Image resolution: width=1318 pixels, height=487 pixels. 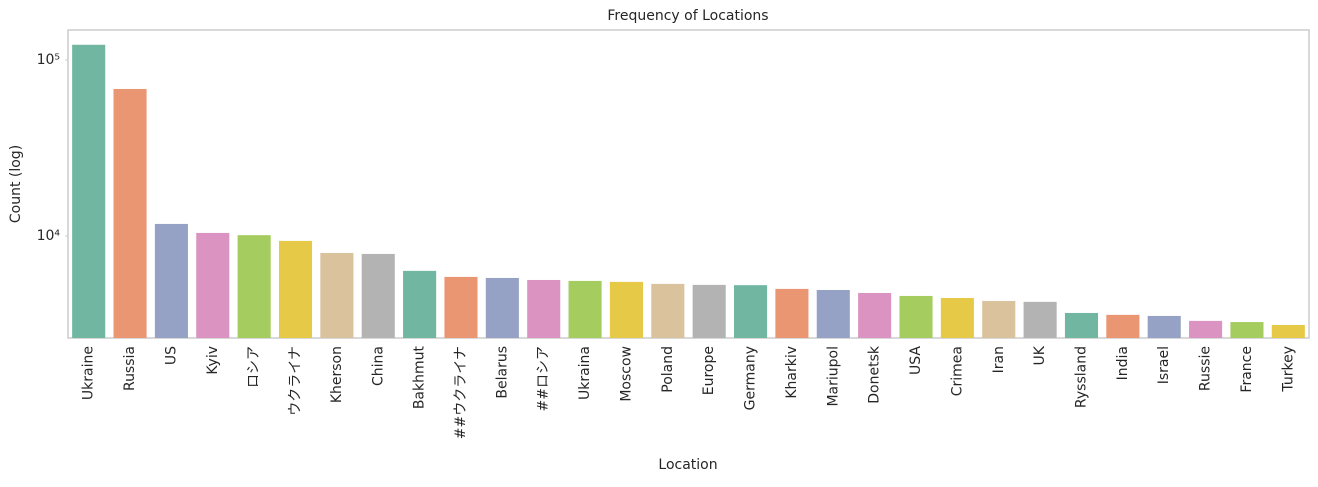 I want to click on x-tick-label: Donetsk, so click(x=875, y=374).